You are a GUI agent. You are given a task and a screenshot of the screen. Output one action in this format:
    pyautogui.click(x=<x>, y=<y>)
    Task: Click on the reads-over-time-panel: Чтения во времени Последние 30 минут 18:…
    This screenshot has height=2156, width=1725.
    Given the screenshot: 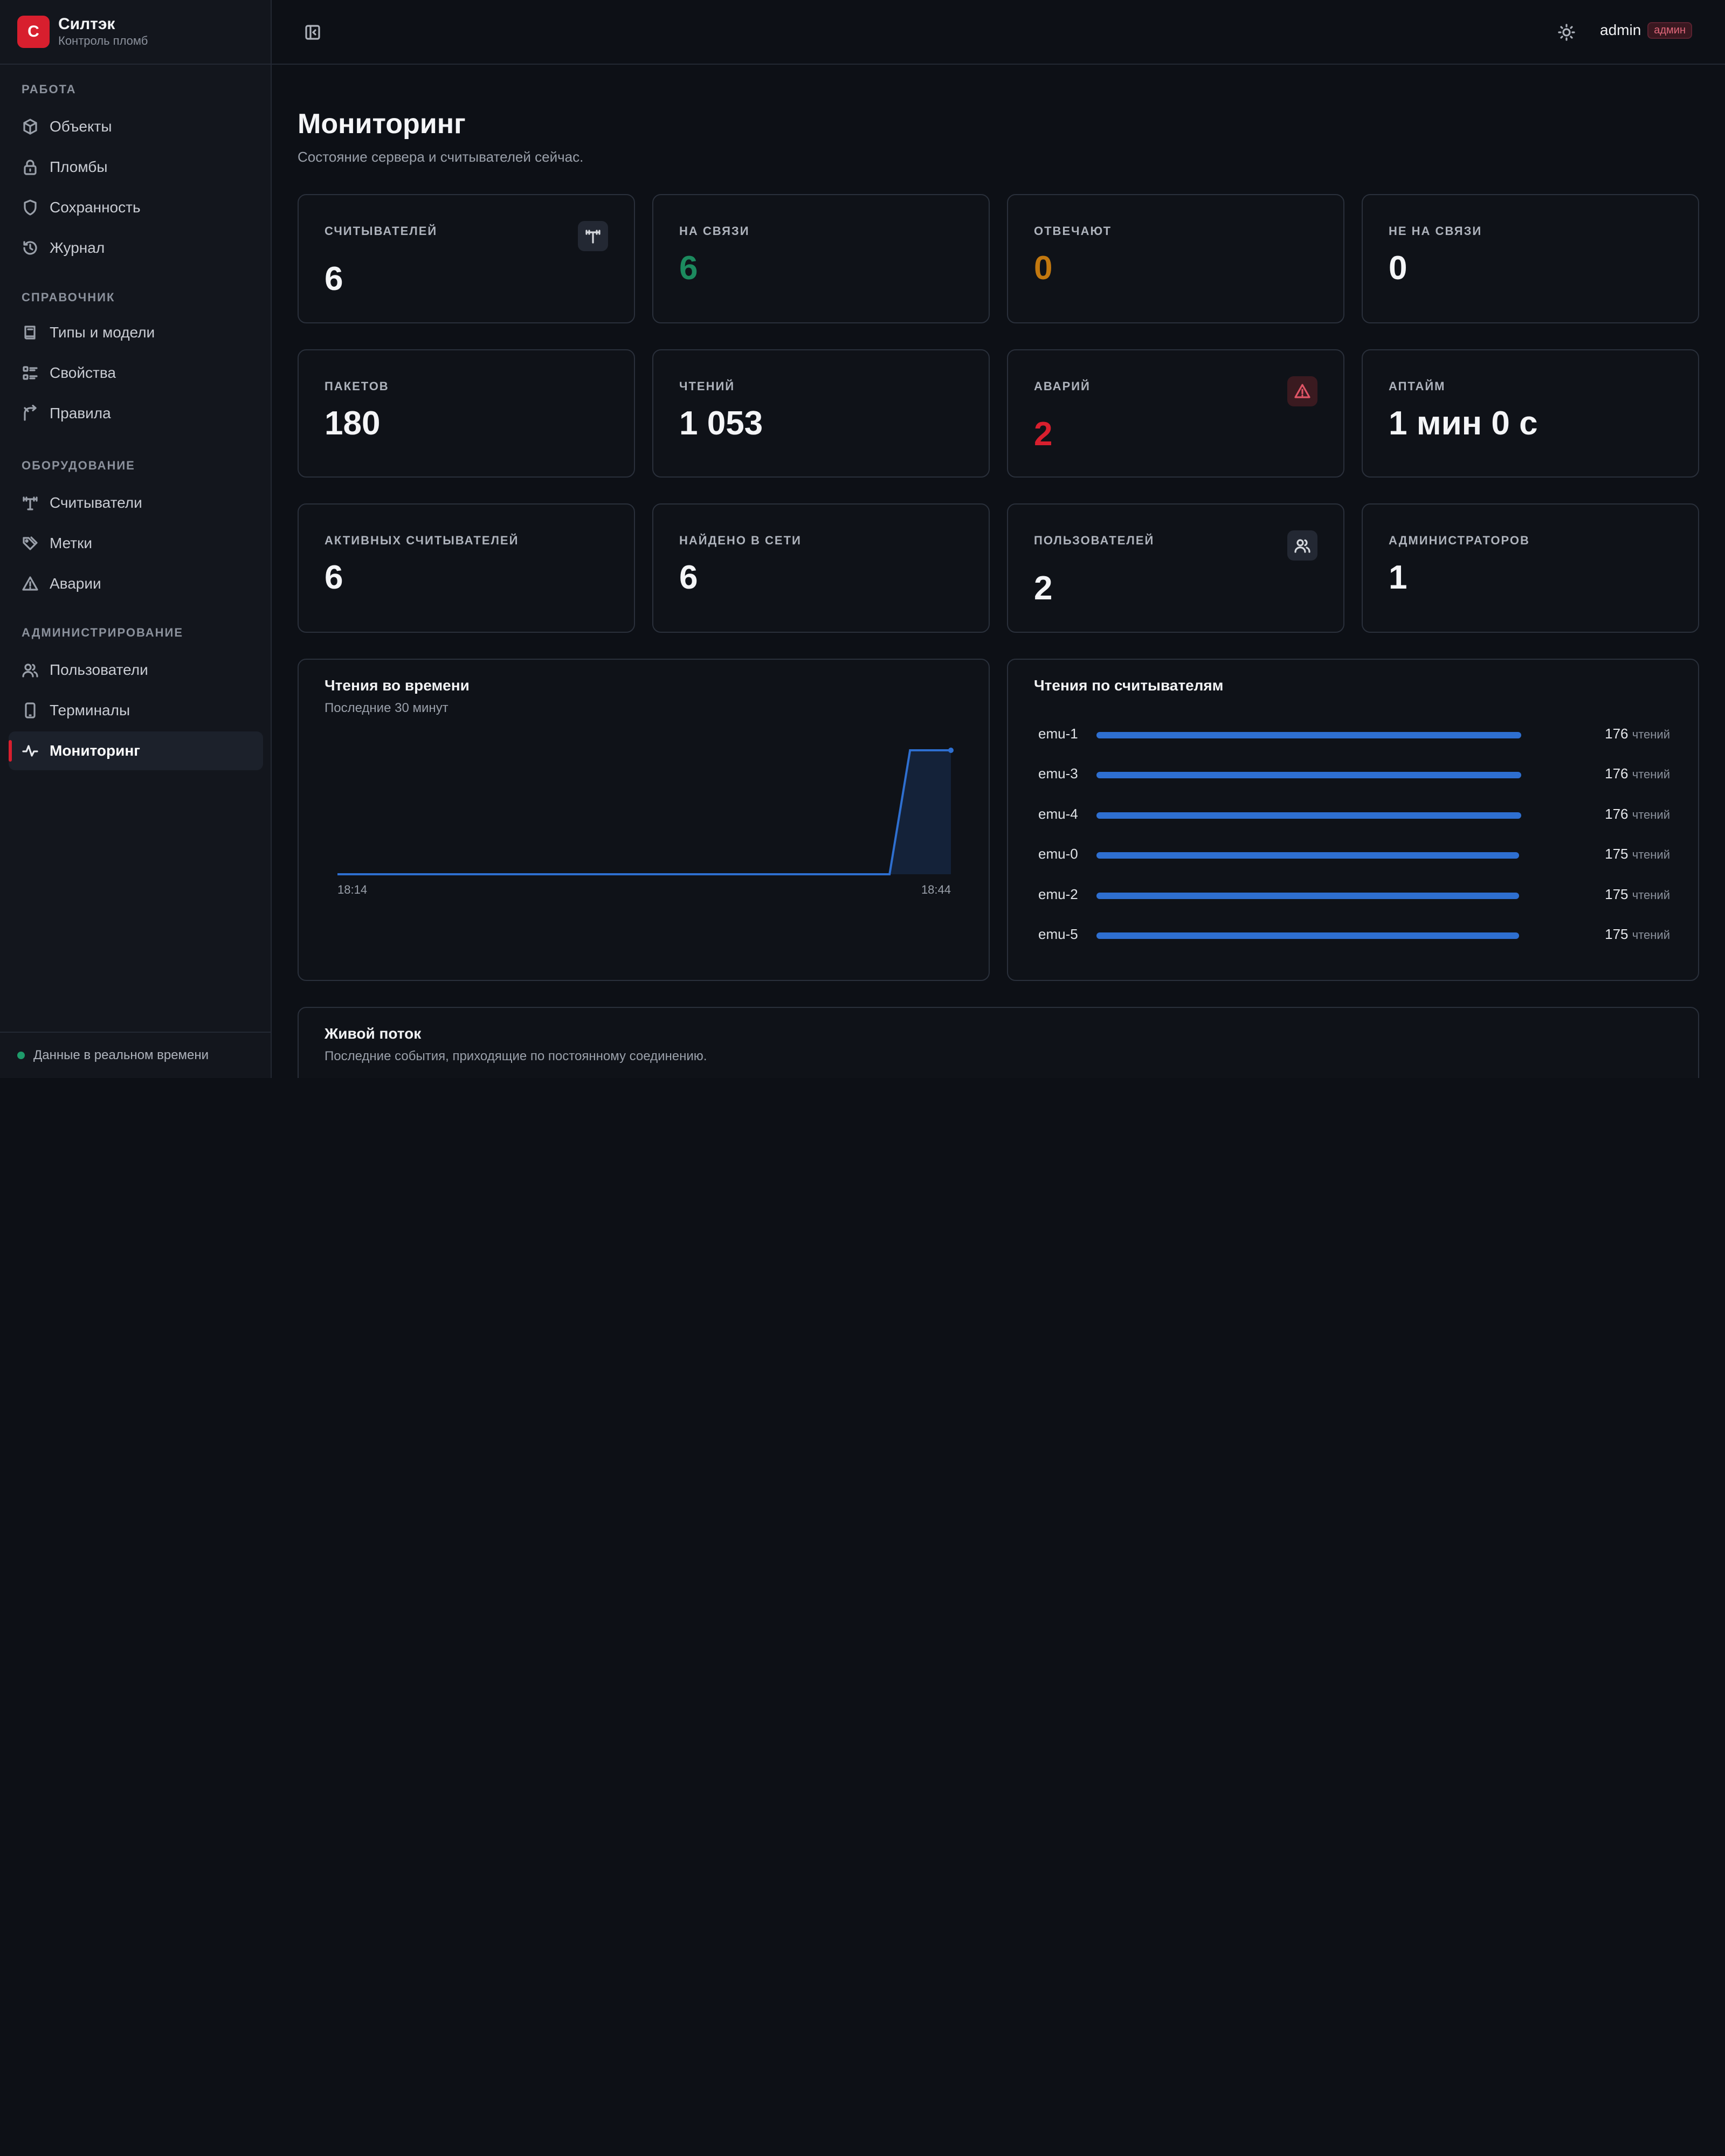 What is the action you would take?
    pyautogui.click(x=644, y=820)
    